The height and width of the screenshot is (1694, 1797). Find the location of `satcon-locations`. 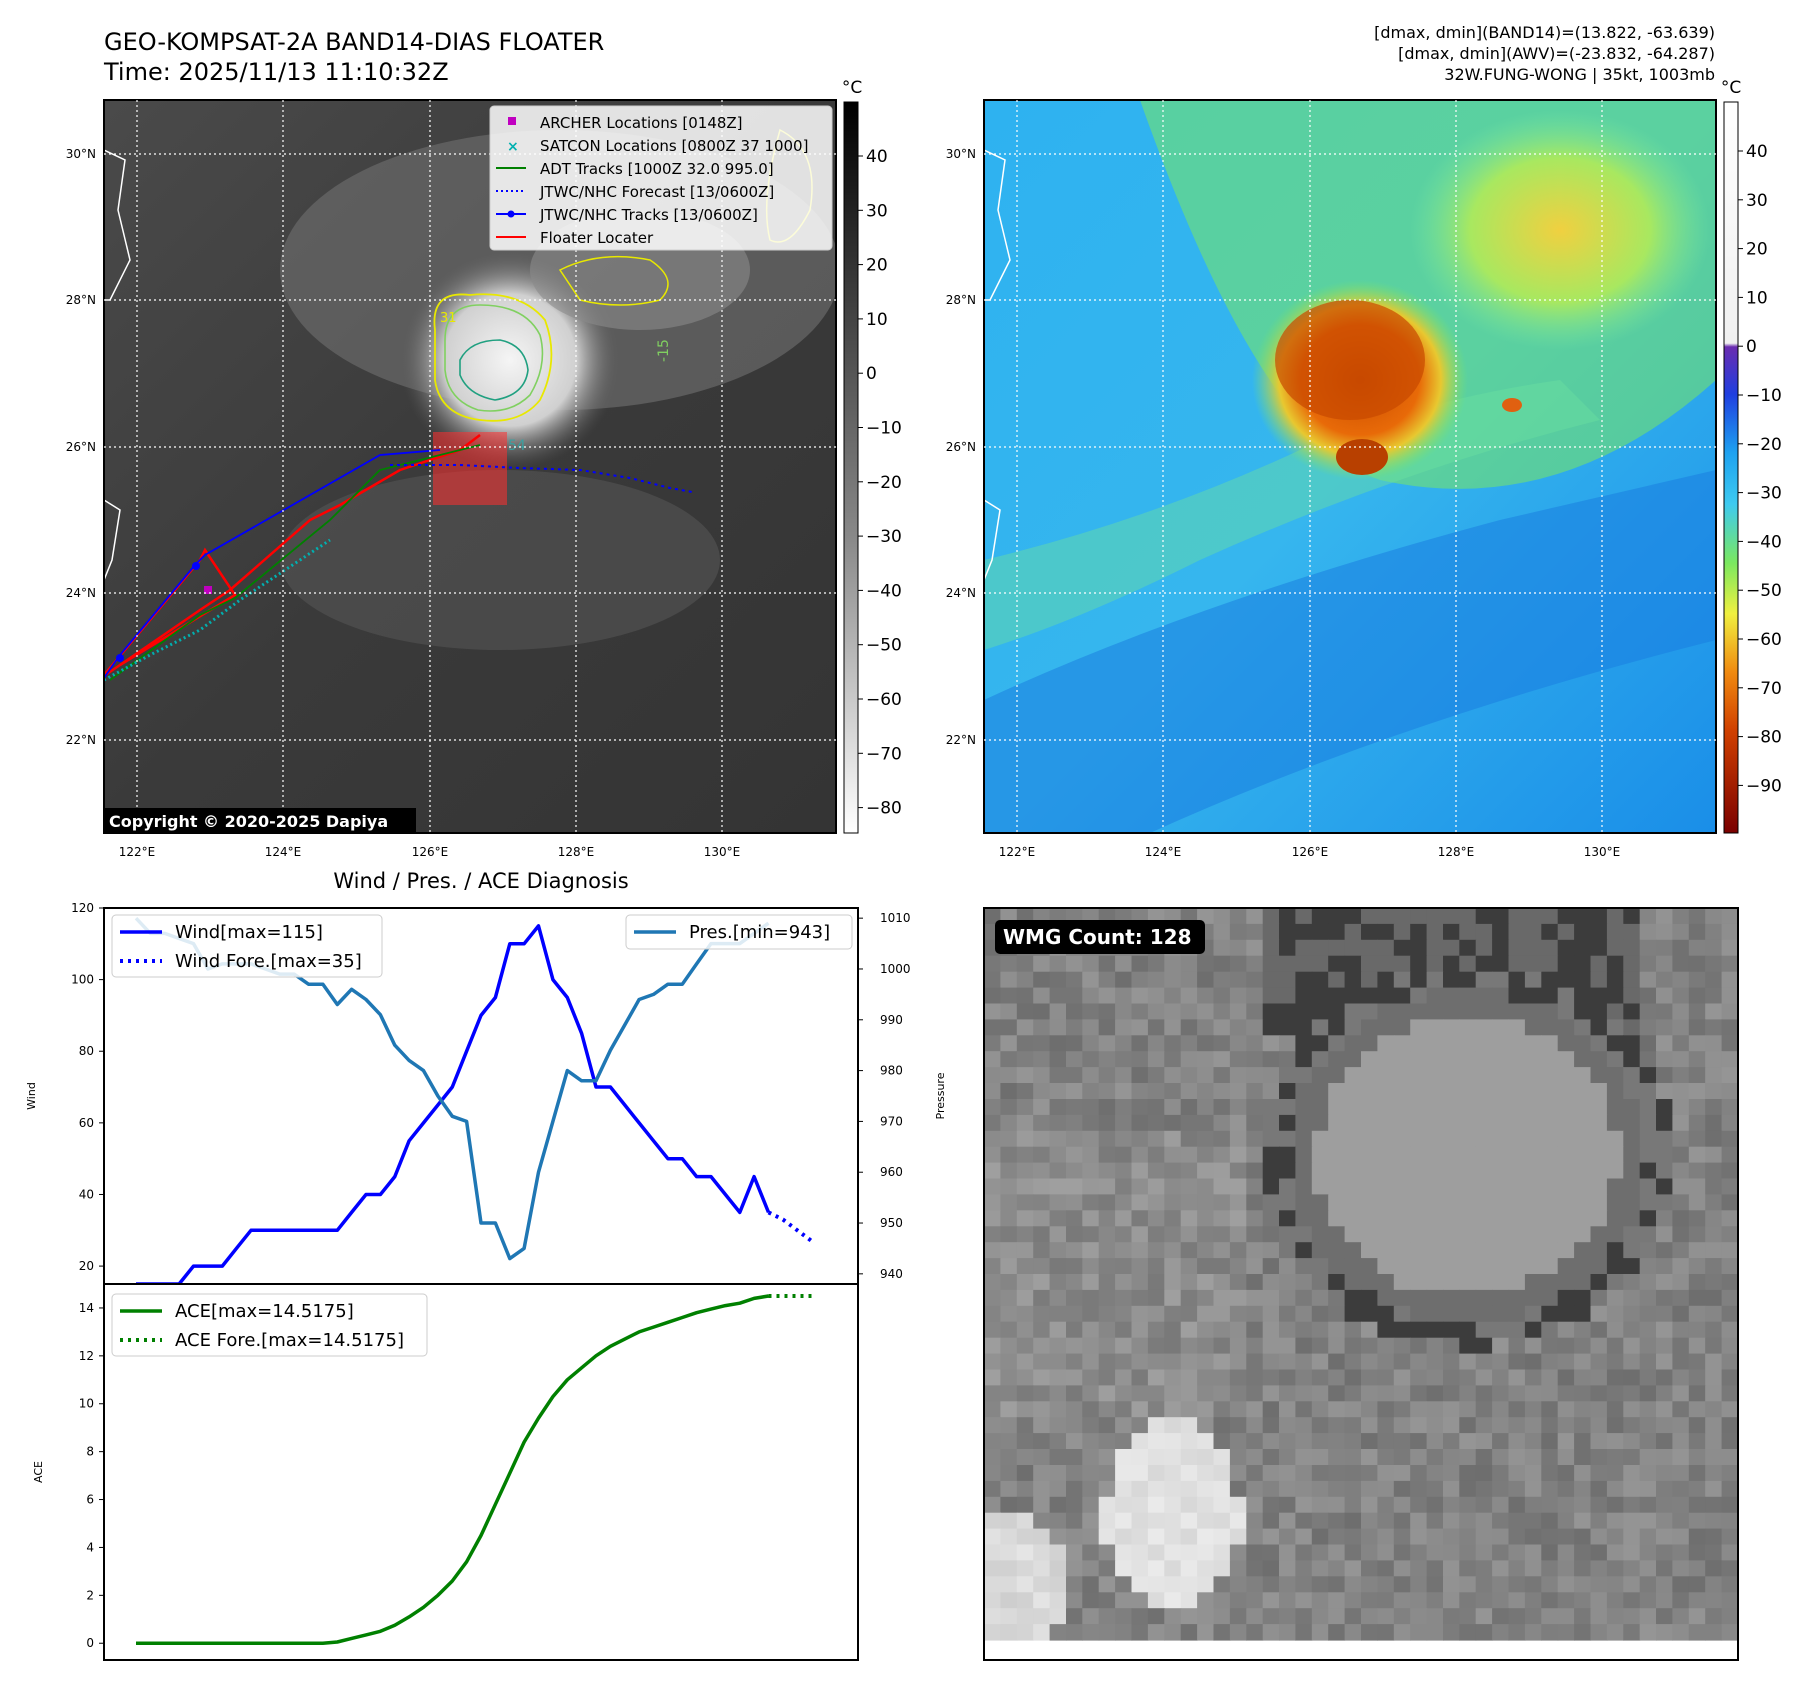

satcon-locations is located at coordinates (217, 610).